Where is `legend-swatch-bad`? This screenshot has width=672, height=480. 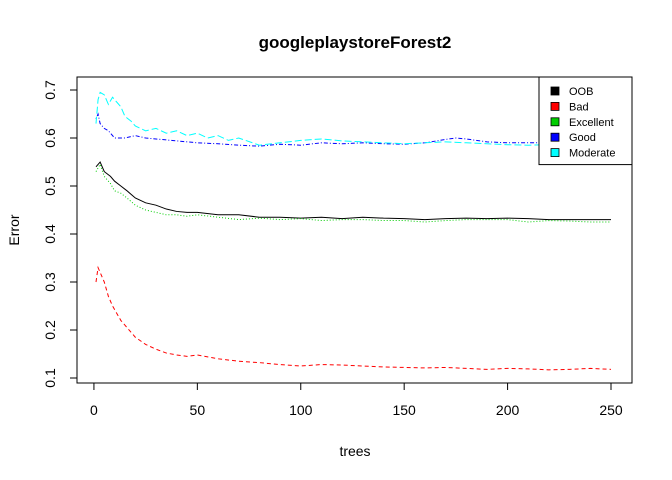 legend-swatch-bad is located at coordinates (555, 106).